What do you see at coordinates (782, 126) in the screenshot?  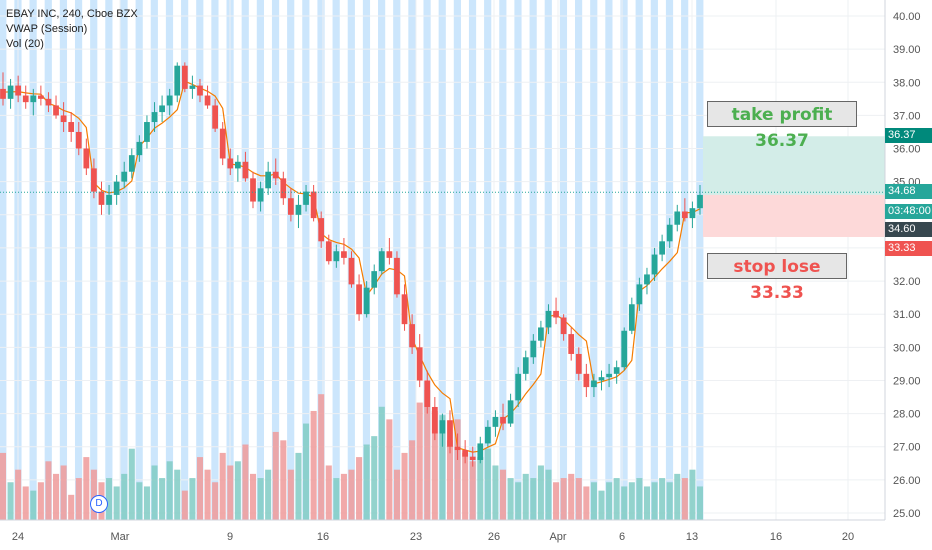 I see `take-profit-label: take profit 36.37` at bounding box center [782, 126].